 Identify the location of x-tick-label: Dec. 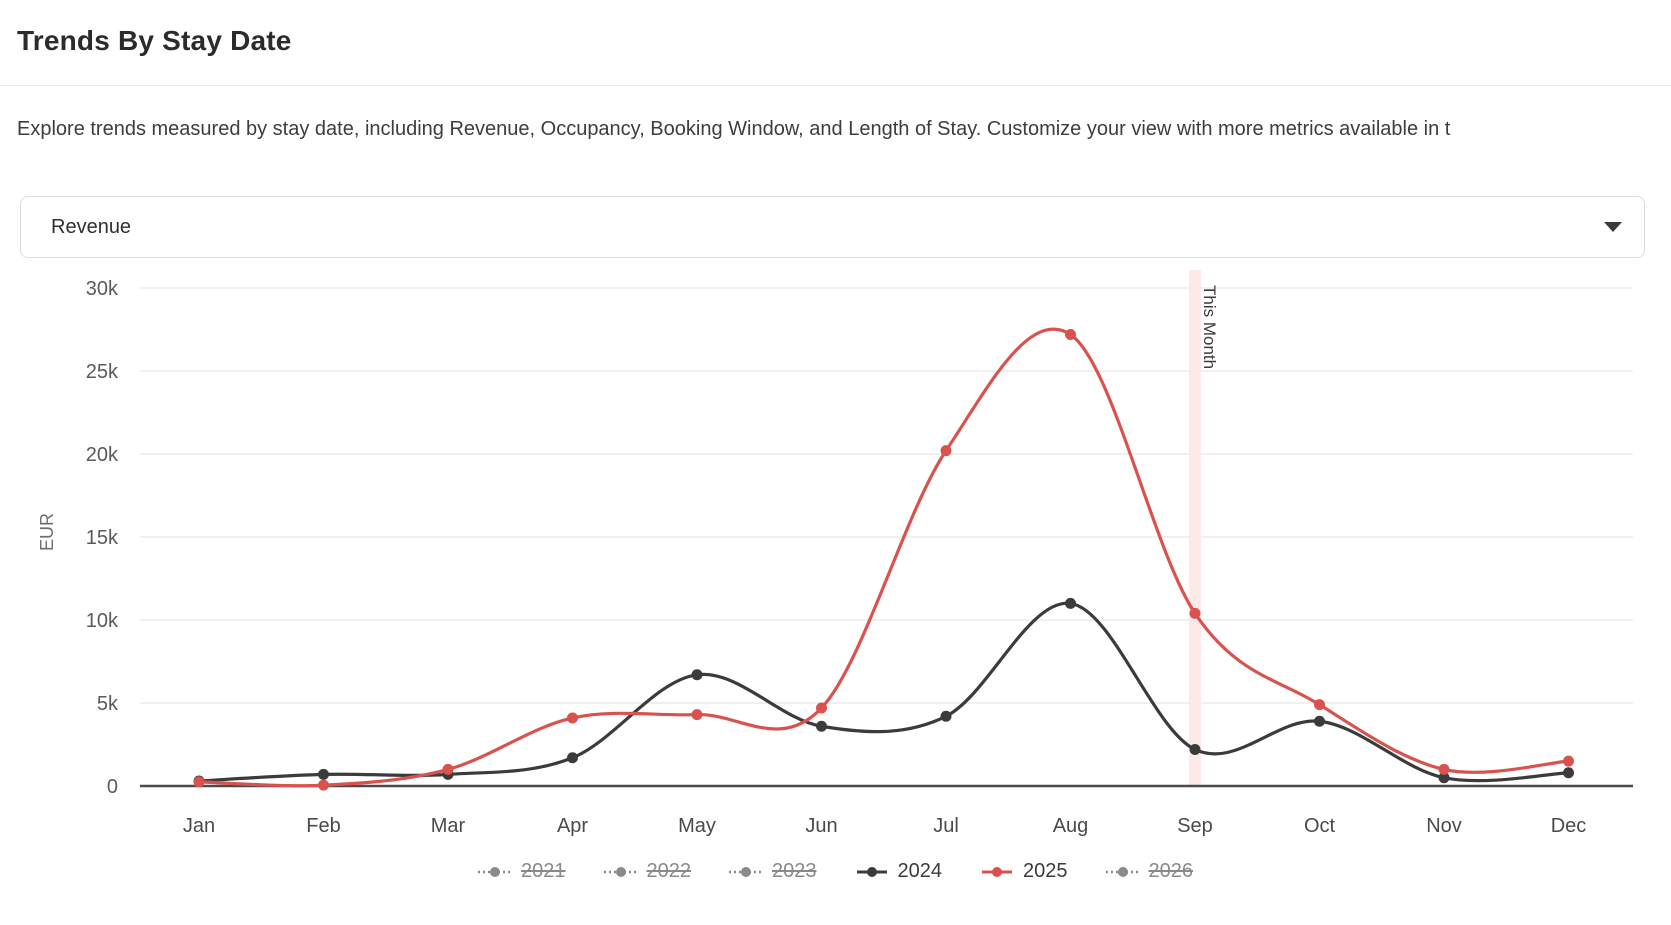
(1569, 826).